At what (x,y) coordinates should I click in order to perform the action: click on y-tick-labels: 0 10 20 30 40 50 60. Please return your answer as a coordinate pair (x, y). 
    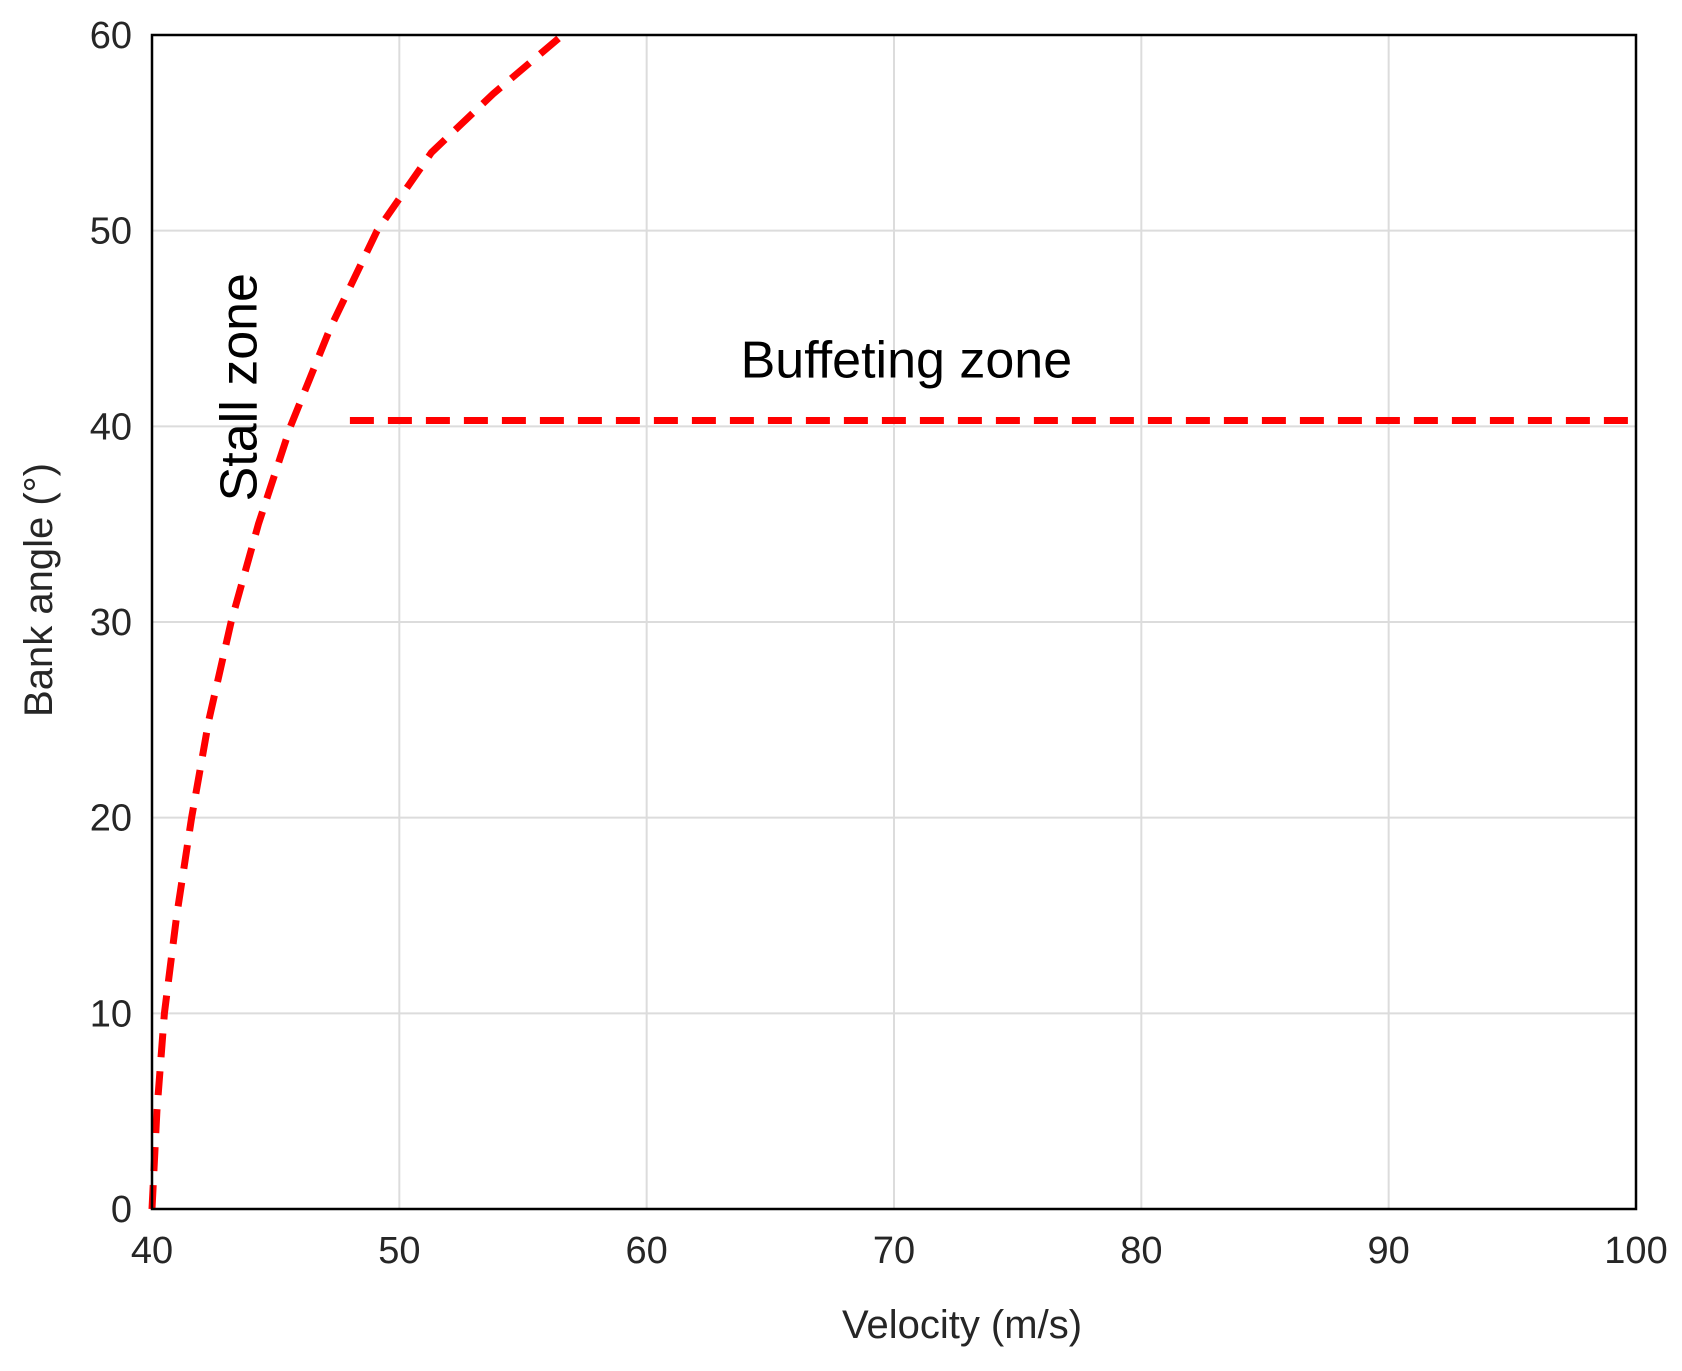
    Looking at the image, I should click on (111, 623).